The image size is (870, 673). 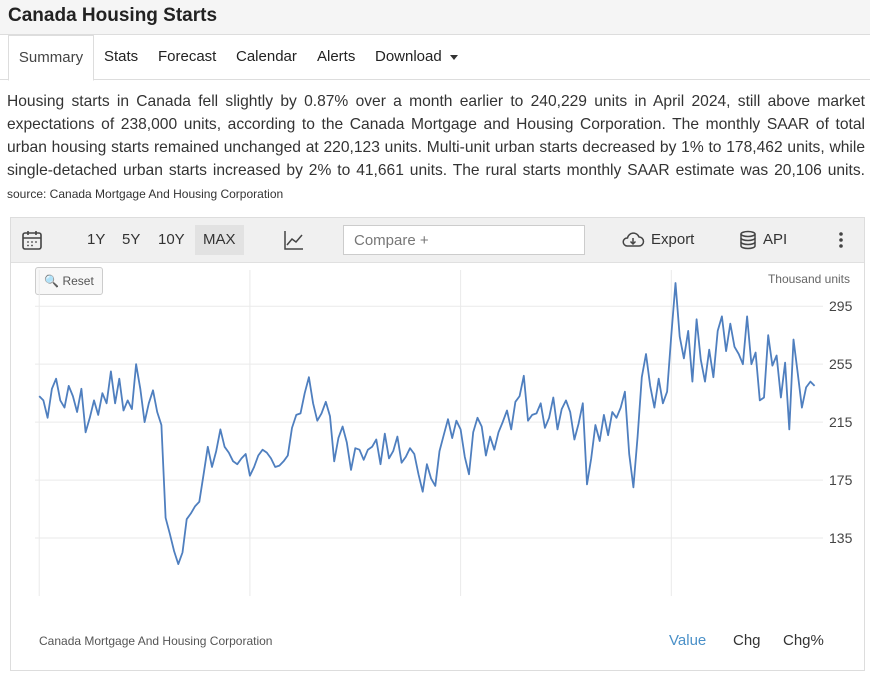 What do you see at coordinates (39, 601) in the screenshot?
I see `x-tick-label: 2006` at bounding box center [39, 601].